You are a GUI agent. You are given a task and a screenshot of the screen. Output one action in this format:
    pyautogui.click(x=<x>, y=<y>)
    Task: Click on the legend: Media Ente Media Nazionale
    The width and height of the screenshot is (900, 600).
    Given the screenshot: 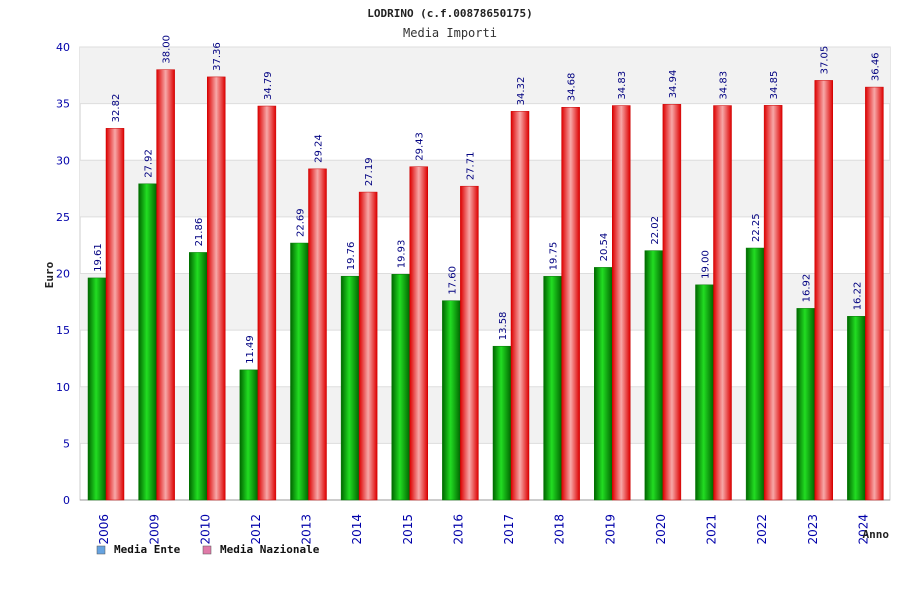 What is the action you would take?
    pyautogui.click(x=208, y=549)
    